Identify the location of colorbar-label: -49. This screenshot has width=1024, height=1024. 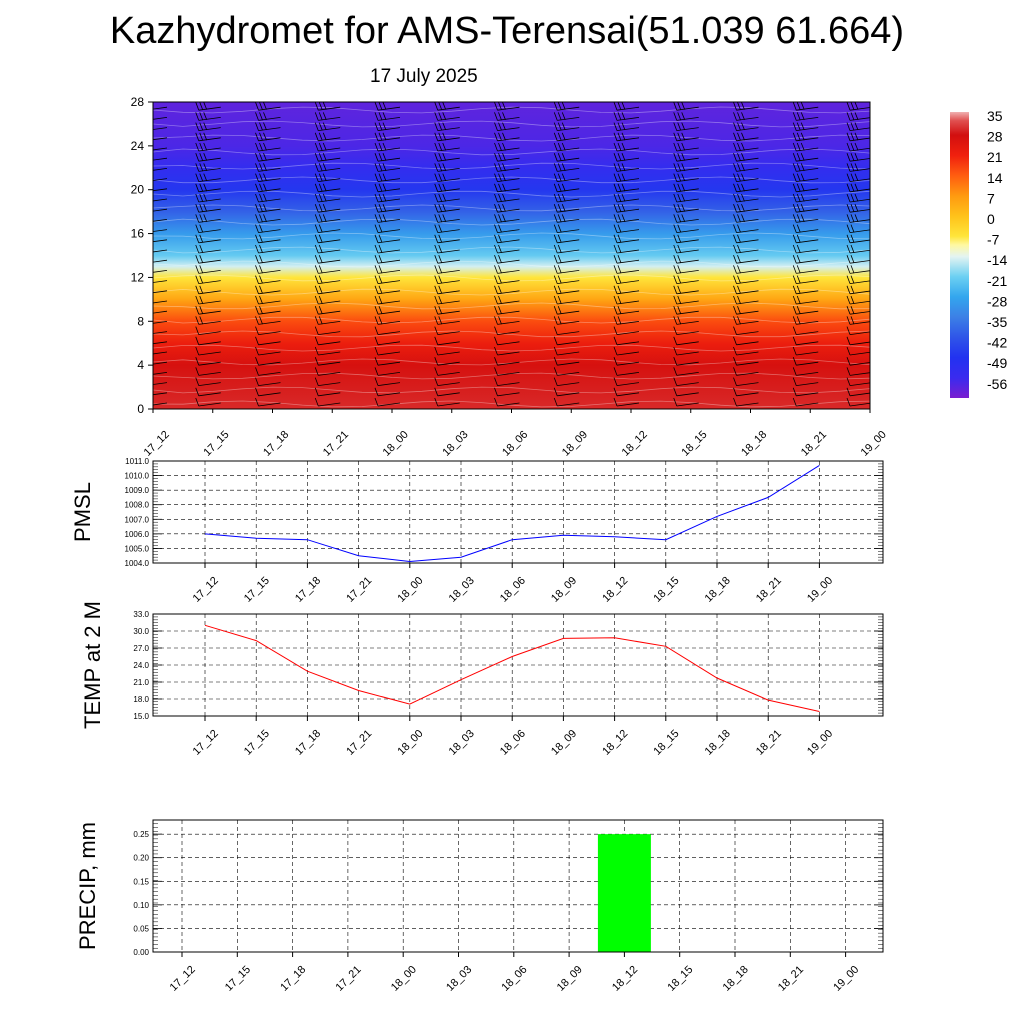
(997, 363).